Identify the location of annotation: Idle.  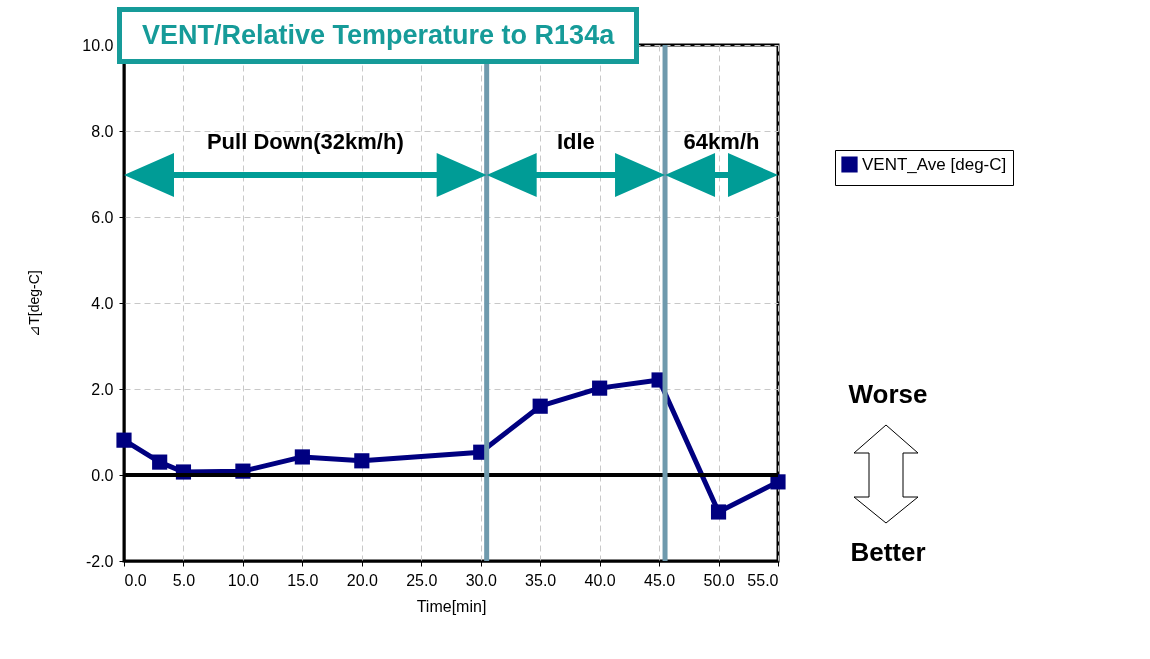
(575, 141).